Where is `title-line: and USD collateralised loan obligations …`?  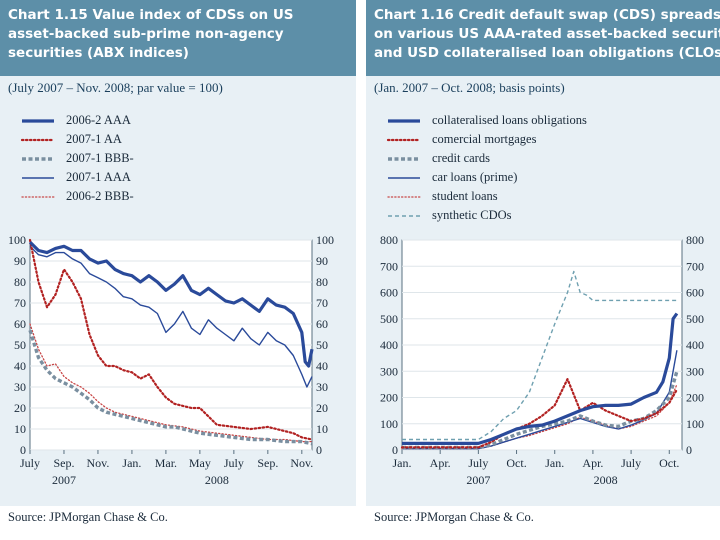 title-line: and USD collateralised loan obligations … is located at coordinates (547, 53).